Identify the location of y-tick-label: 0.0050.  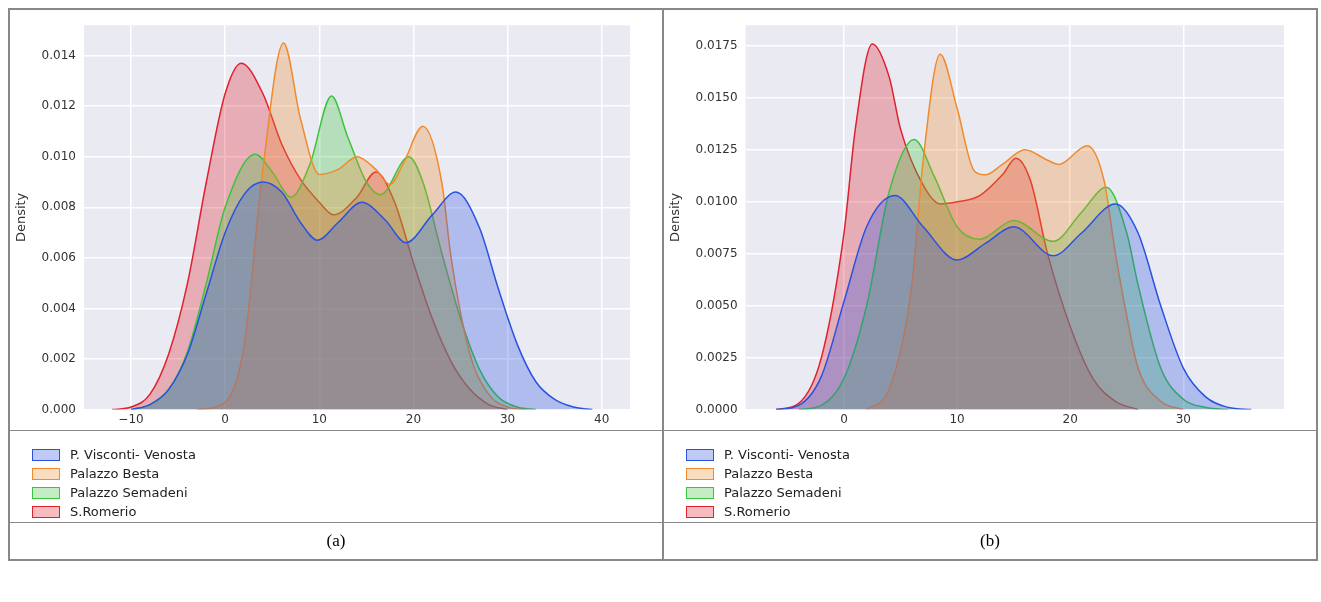
(716, 304).